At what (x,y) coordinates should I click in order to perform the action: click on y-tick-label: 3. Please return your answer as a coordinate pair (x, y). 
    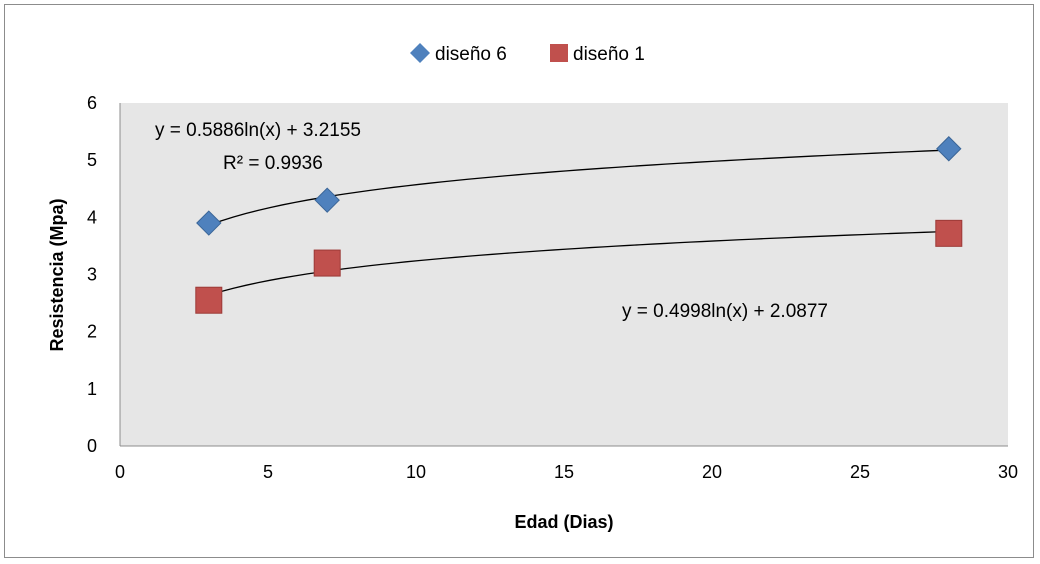
    Looking at the image, I should click on (92, 275).